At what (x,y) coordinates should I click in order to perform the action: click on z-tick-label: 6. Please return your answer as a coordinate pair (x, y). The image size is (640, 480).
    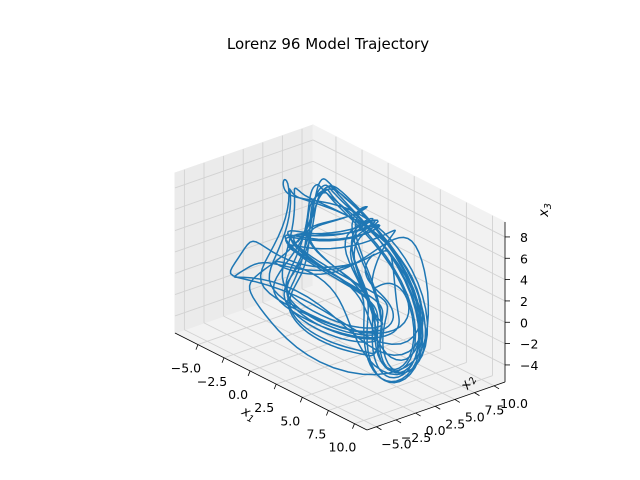
    Looking at the image, I should click on (524, 258).